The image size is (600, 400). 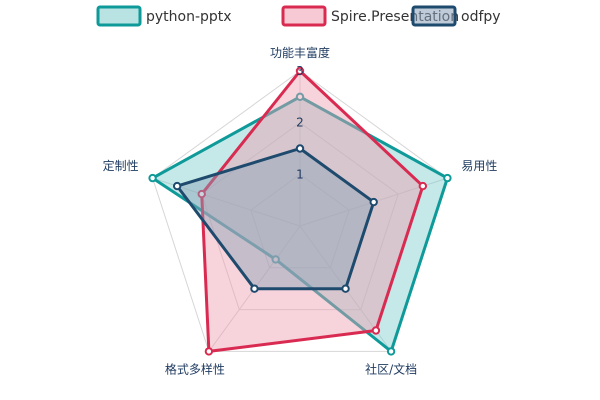 I want to click on series-area-odfpy, so click(x=275, y=218).